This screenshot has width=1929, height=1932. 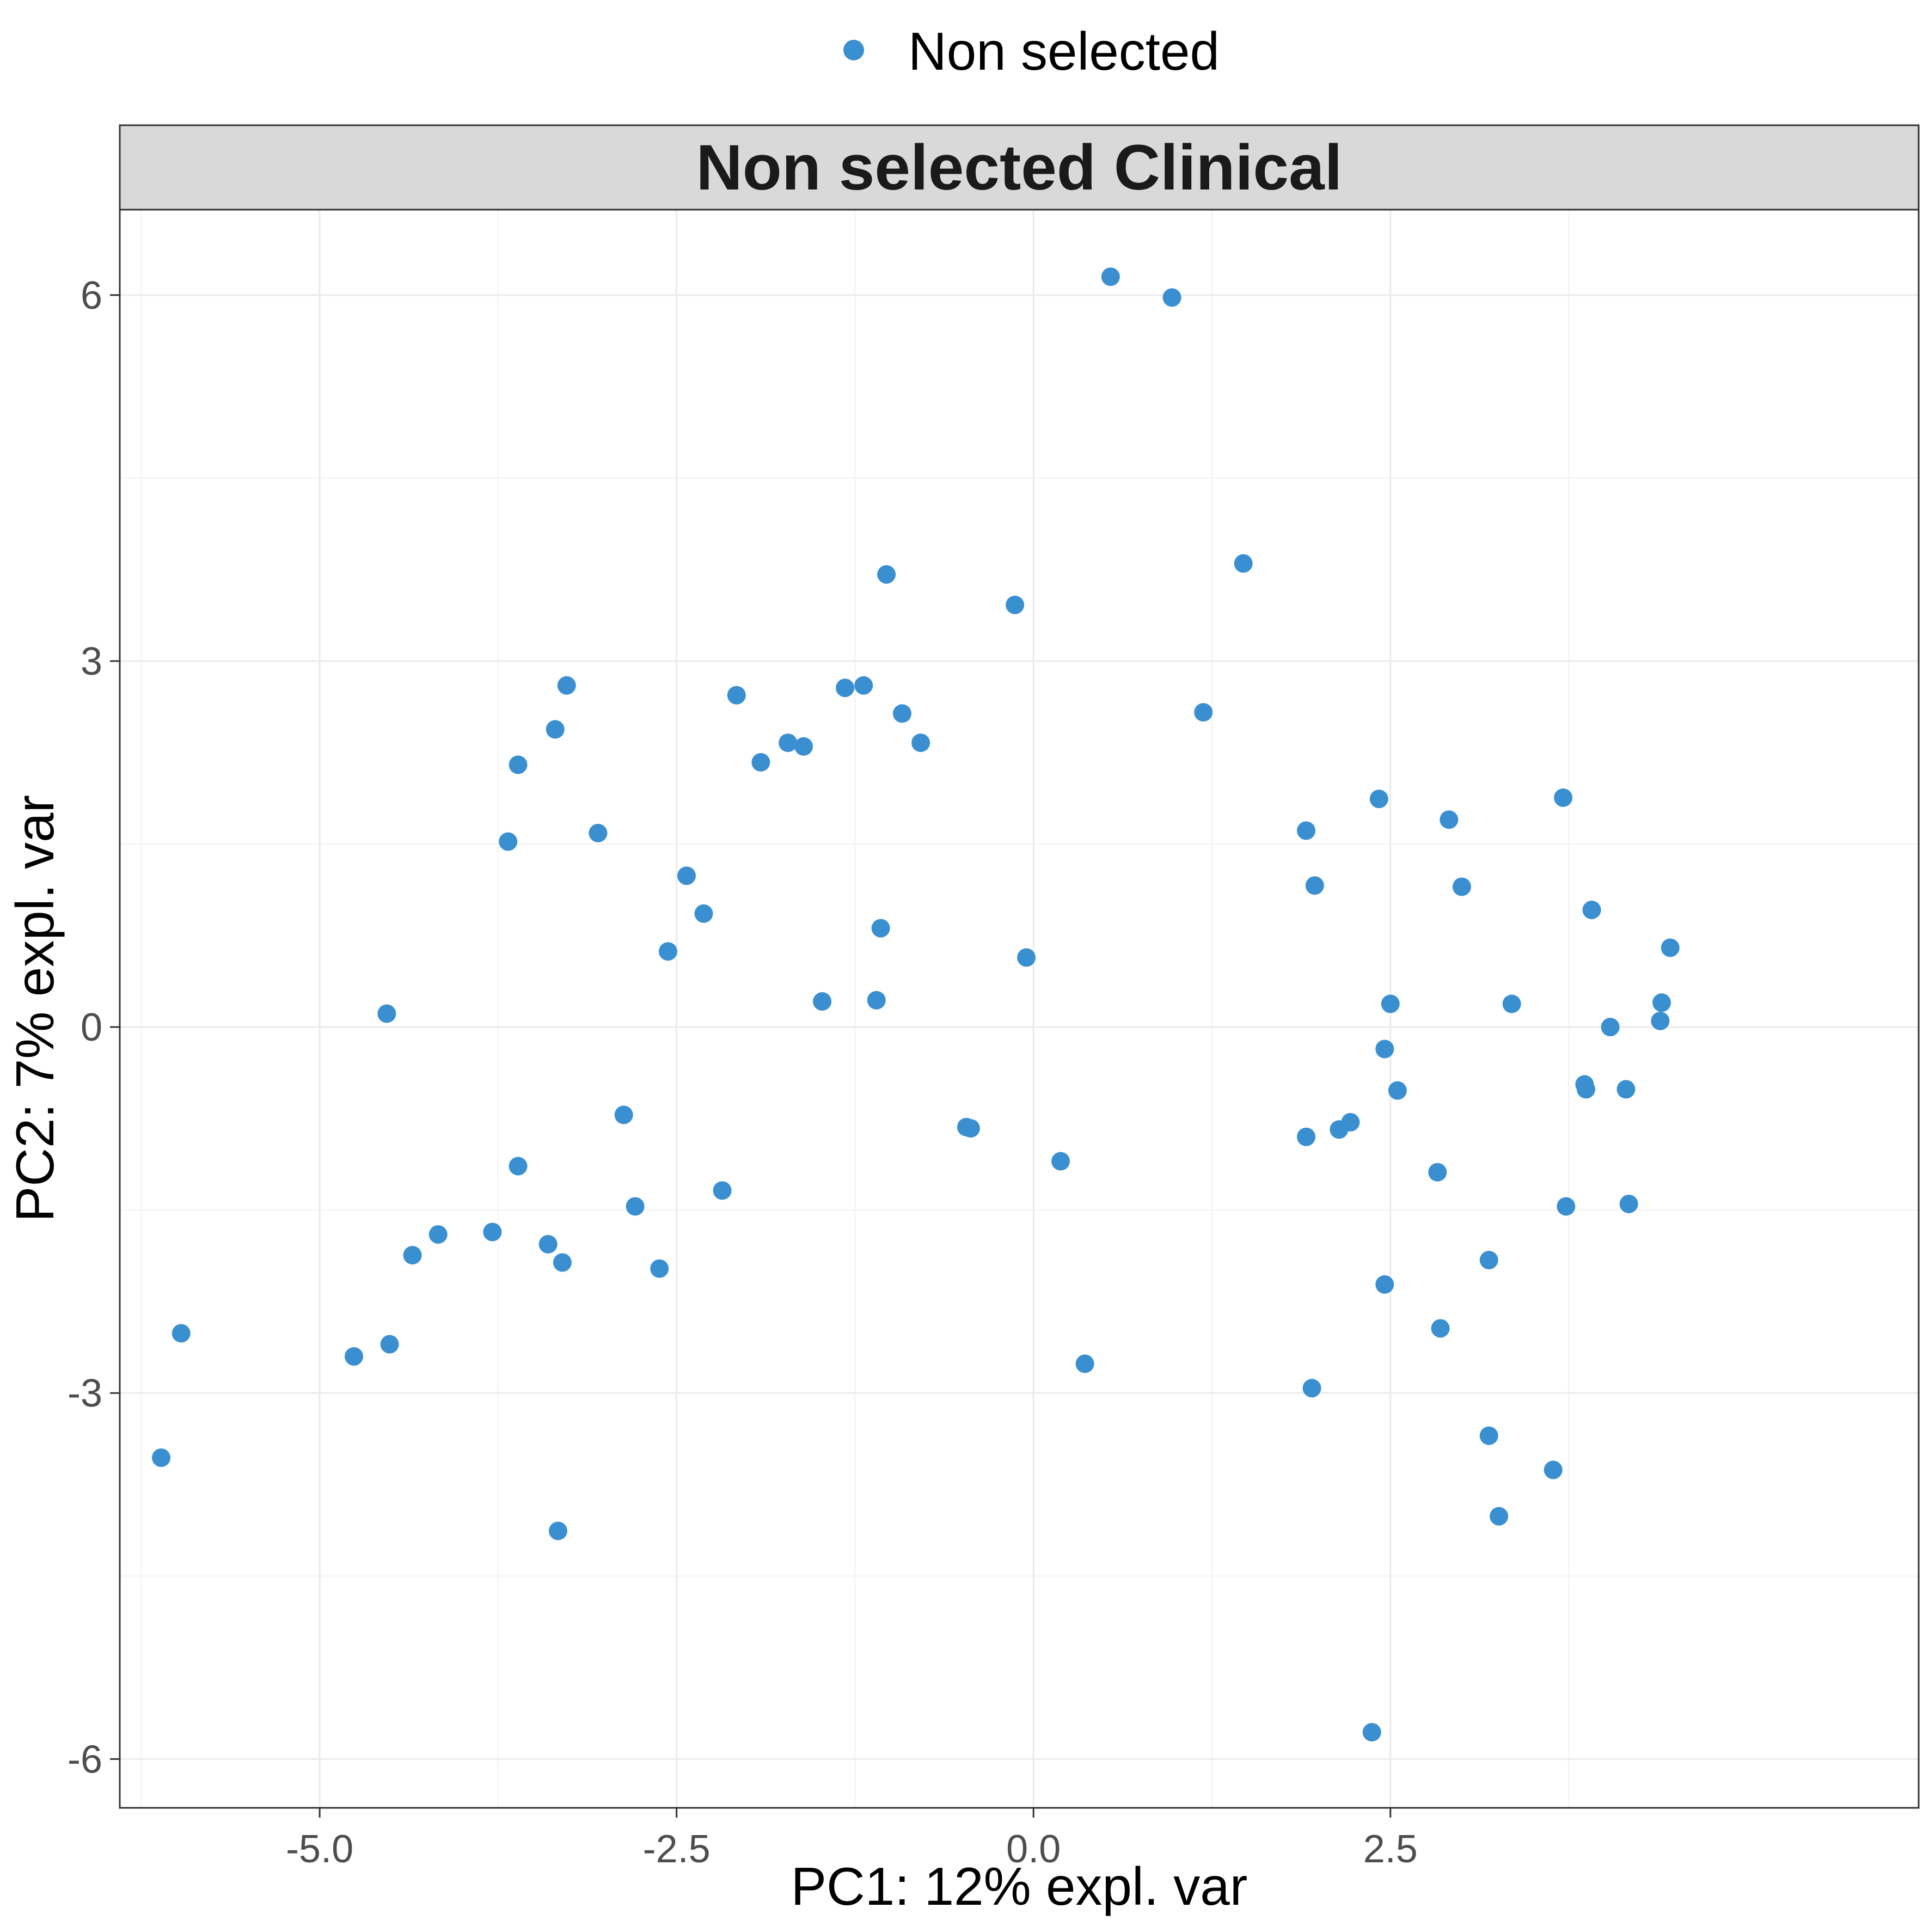 What do you see at coordinates (1033, 1849) in the screenshot?
I see `x-tick-label: 0.0` at bounding box center [1033, 1849].